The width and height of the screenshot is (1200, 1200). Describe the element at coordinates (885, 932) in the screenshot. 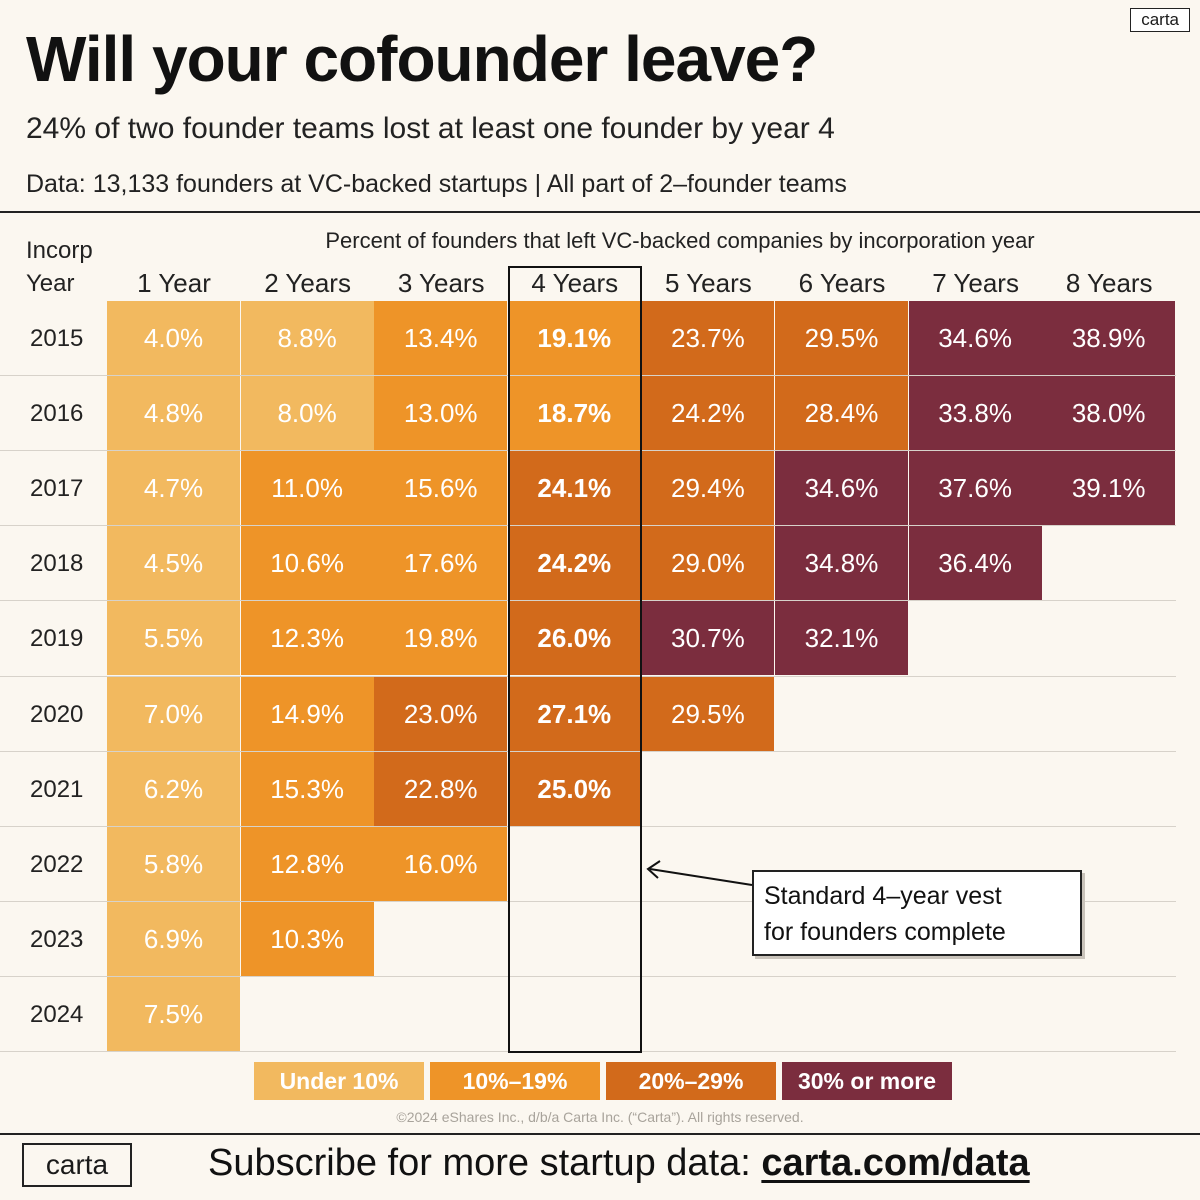

I see `callout-line-2: for founders complete` at that location.